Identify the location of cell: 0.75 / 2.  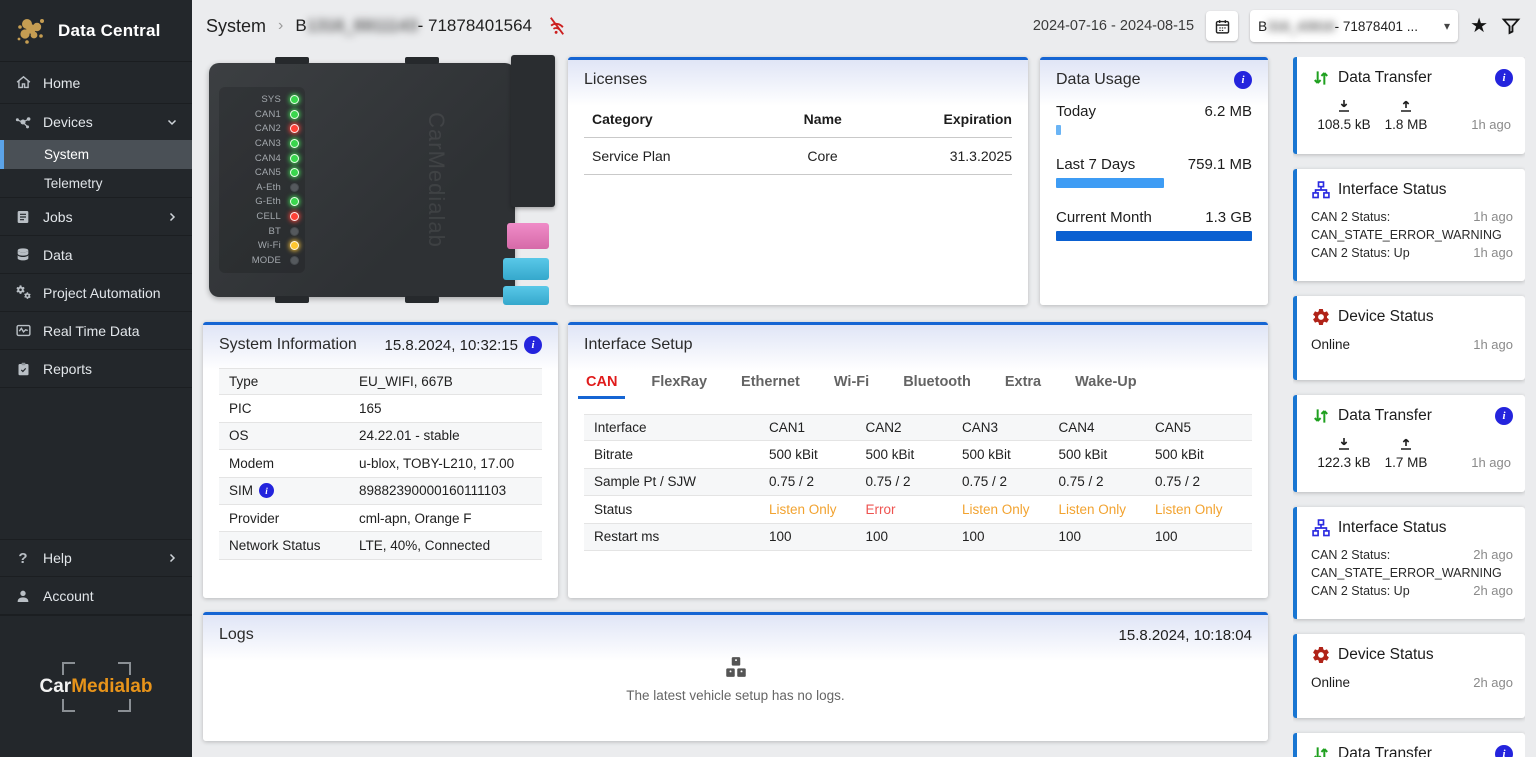
(1081, 482).